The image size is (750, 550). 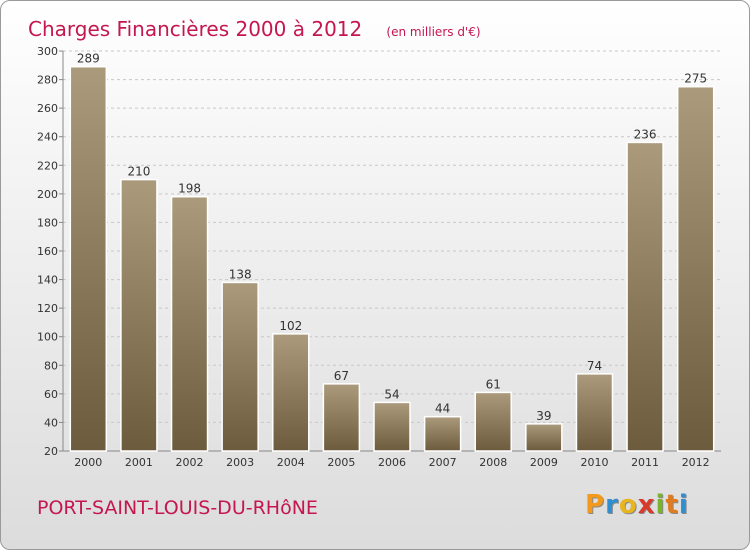 I want to click on brand-letter: t, so click(x=672, y=505).